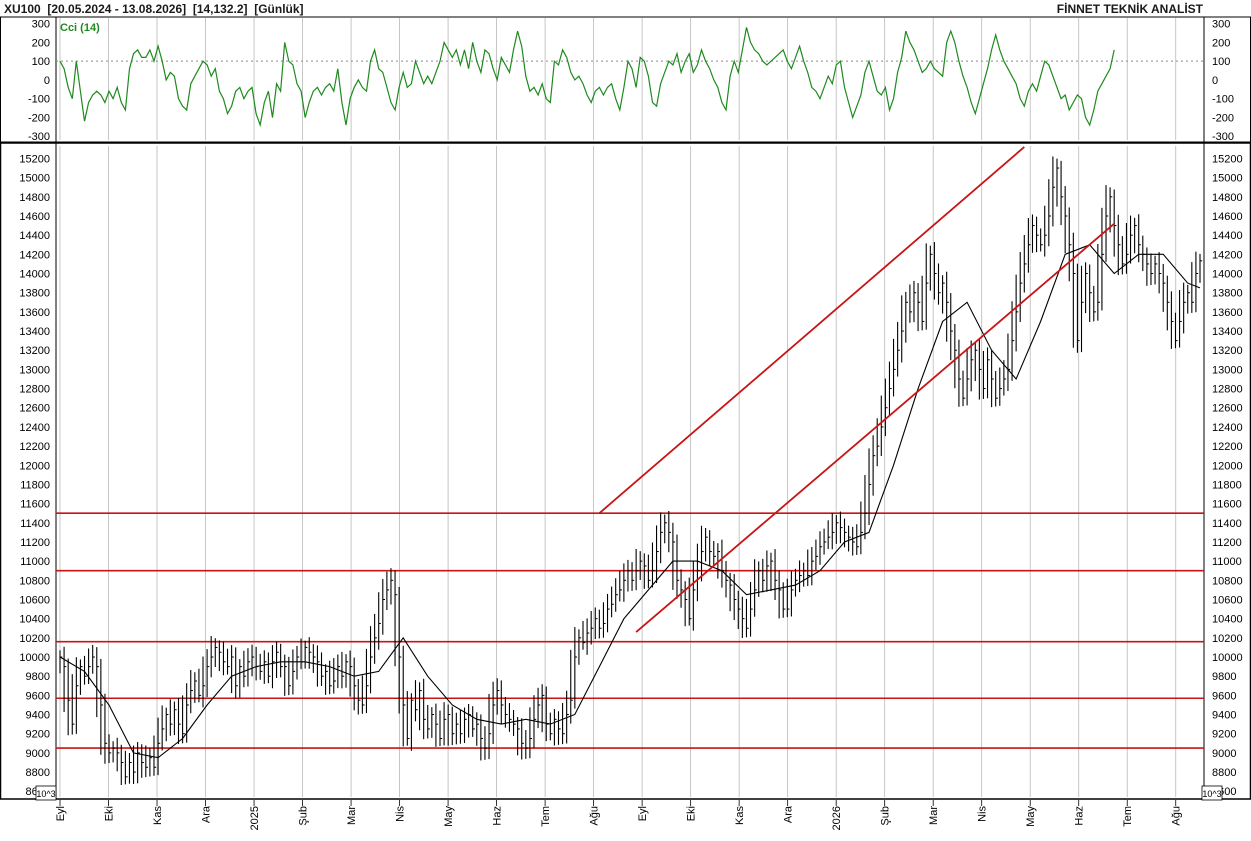 This screenshot has width=1251, height=841. I want to click on price-tick-label: 11000, so click(35, 562).